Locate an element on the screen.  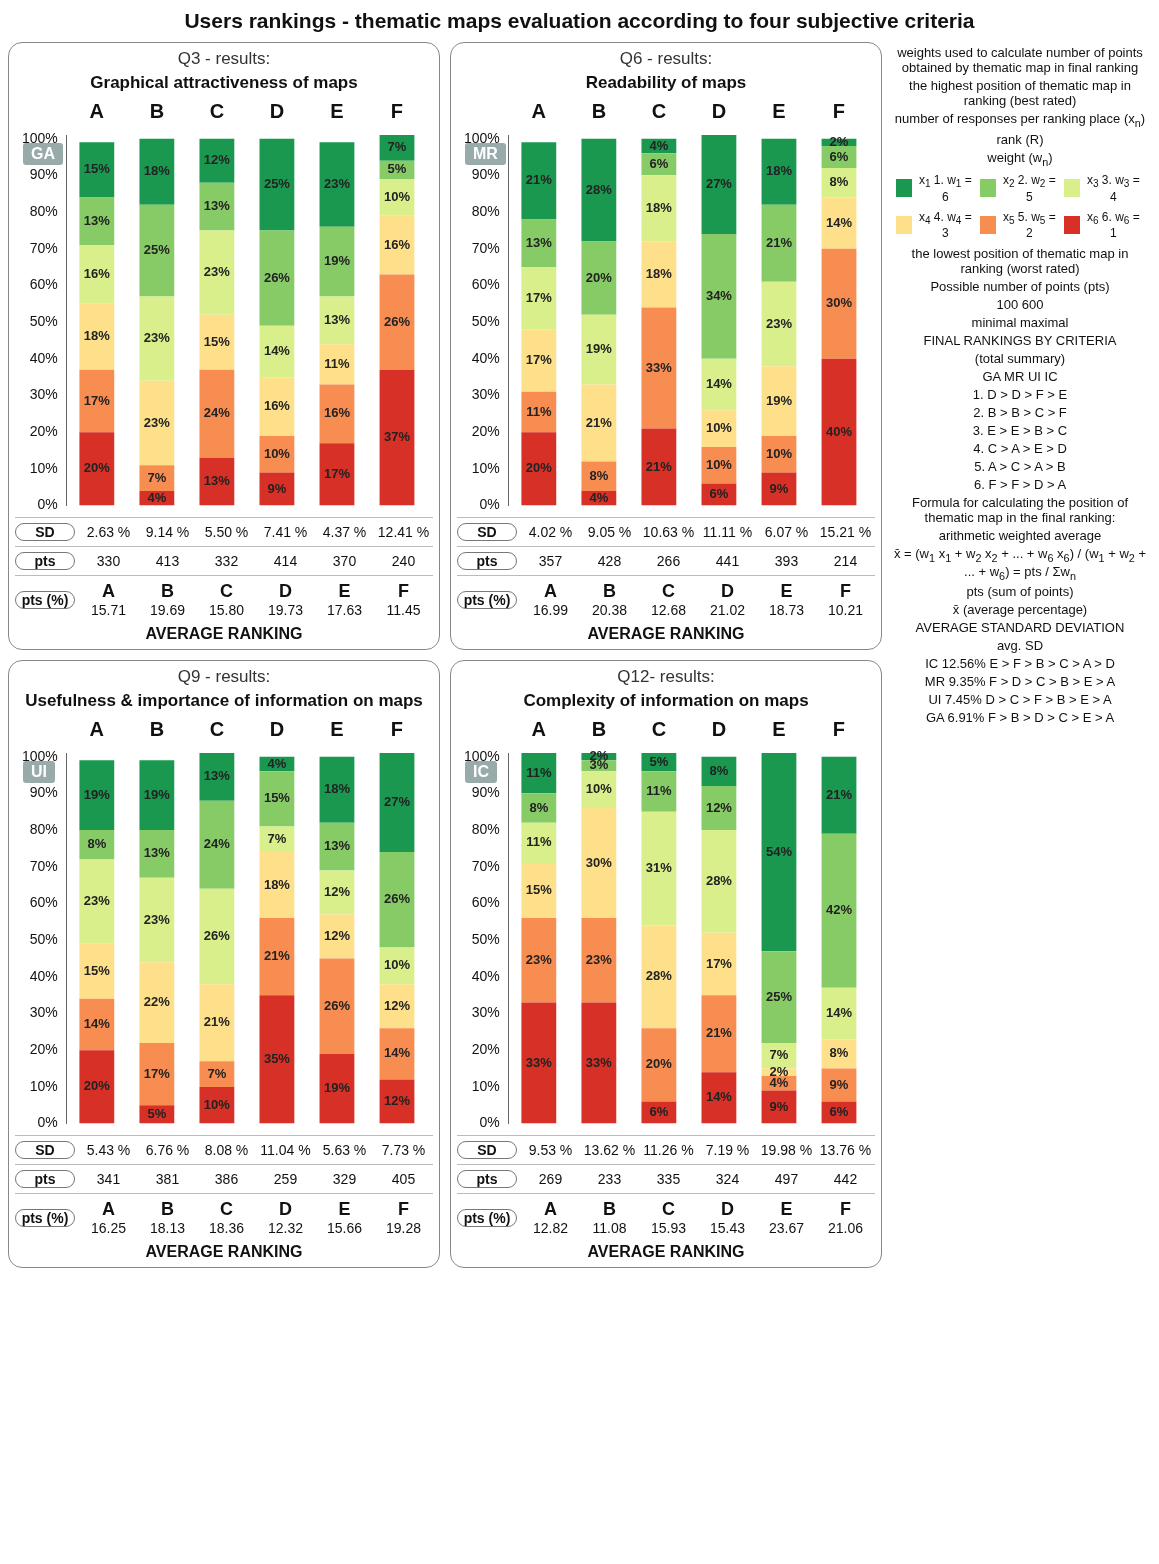
text: 20.38 is located at coordinates (609, 610).